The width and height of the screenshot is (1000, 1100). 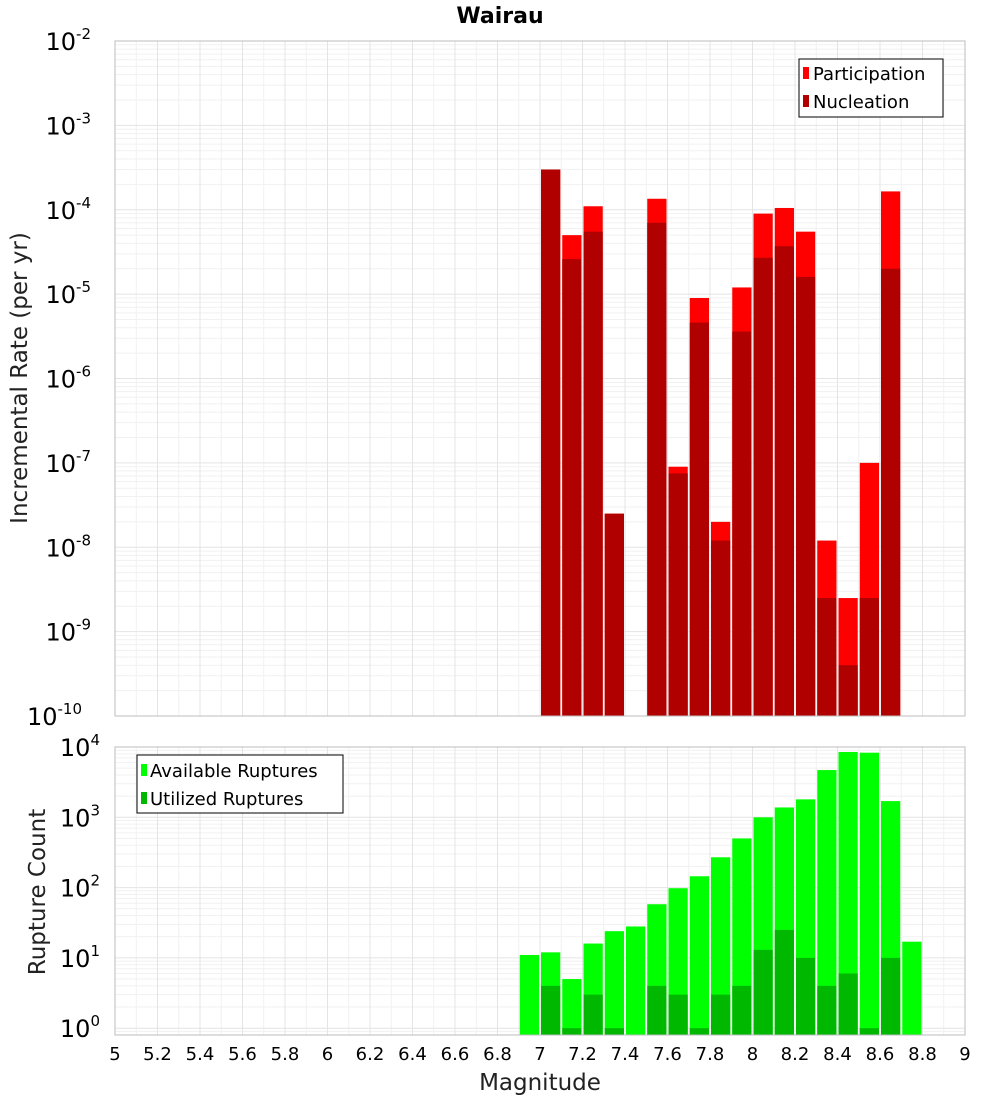 I want to click on rate-y-tick-label: 10⁻⁹, so click(x=68, y=631).